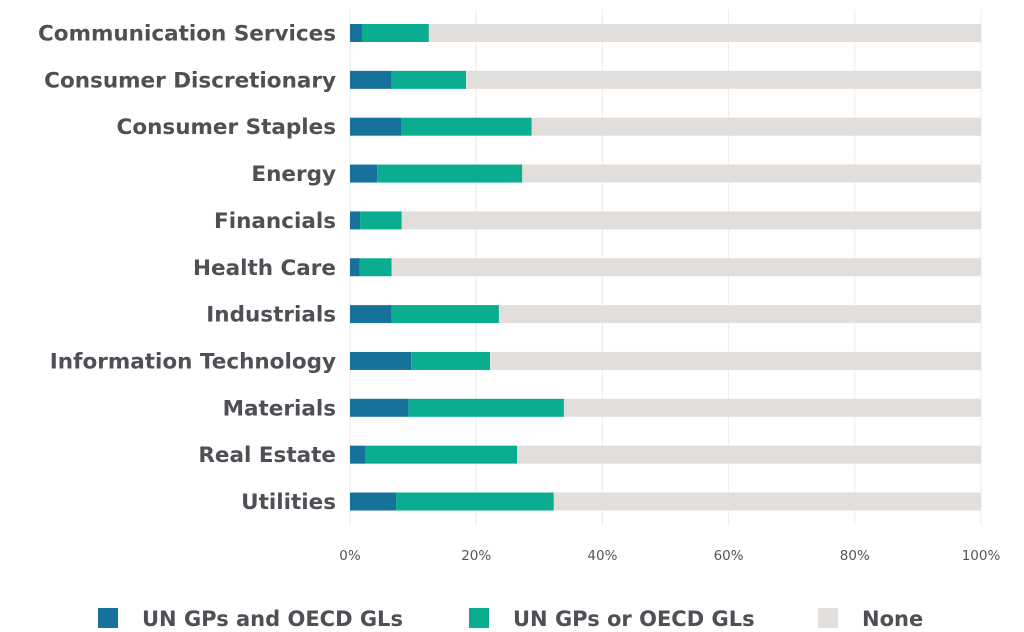 This screenshot has height=632, width=1024. What do you see at coordinates (271, 315) in the screenshot?
I see `category-label-industrials: Industrials` at bounding box center [271, 315].